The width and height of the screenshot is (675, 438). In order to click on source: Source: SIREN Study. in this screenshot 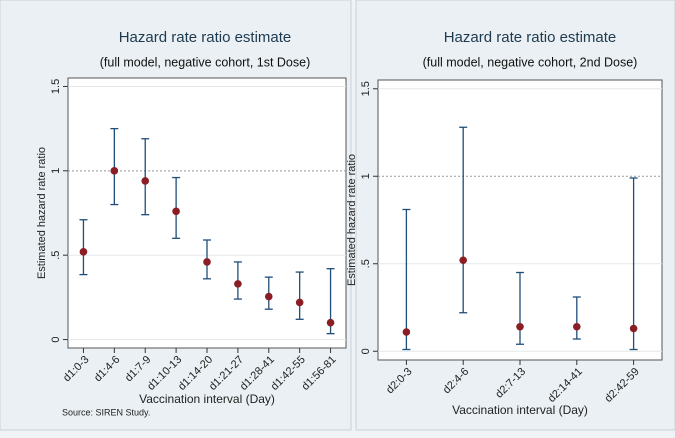, I will do `click(106, 412)`.